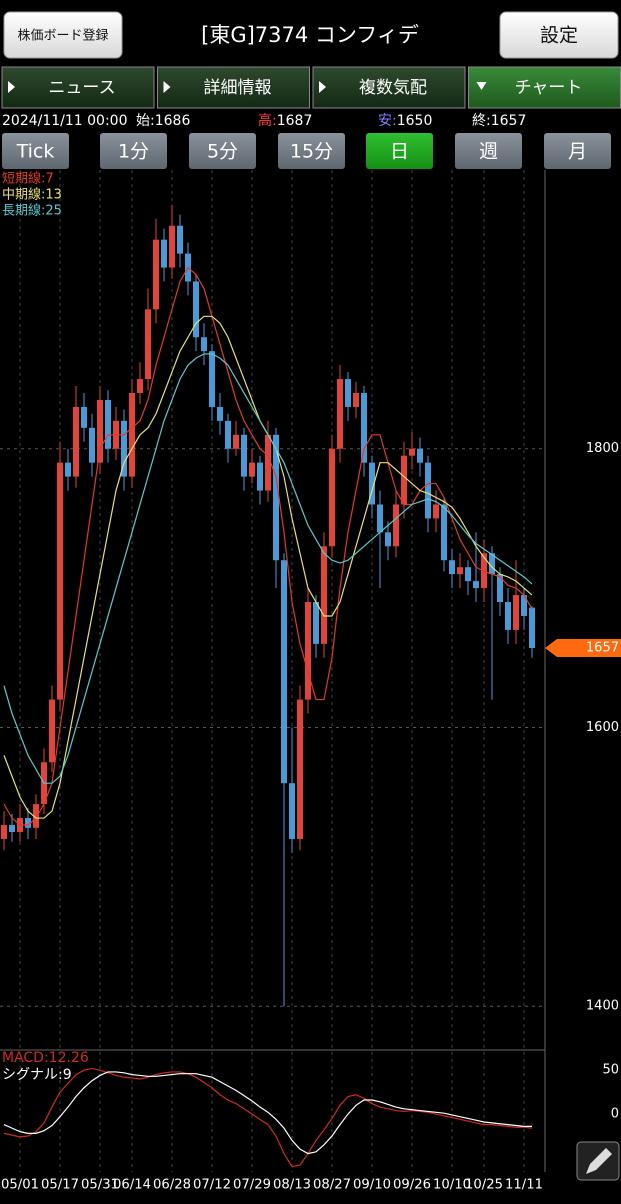  Describe the element at coordinates (20, 1185) in the screenshot. I see `x-tick-label: 05/01` at that location.